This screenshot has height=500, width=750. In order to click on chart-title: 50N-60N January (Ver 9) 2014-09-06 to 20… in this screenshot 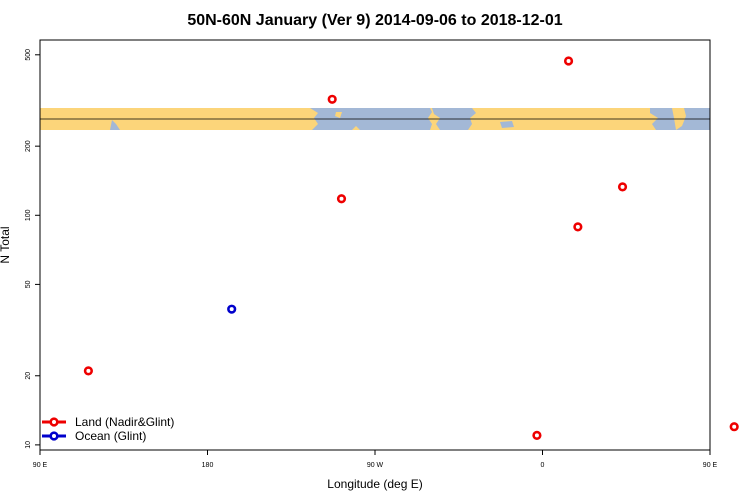, I will do `click(374, 20)`.